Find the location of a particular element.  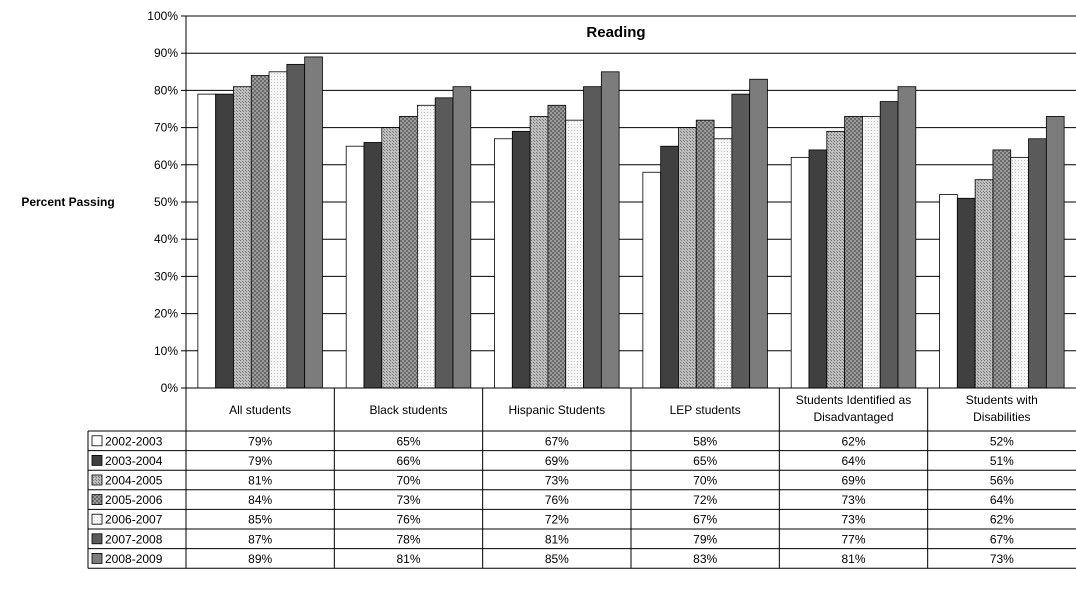

legend-label: 2003-2004 is located at coordinates (134, 461).